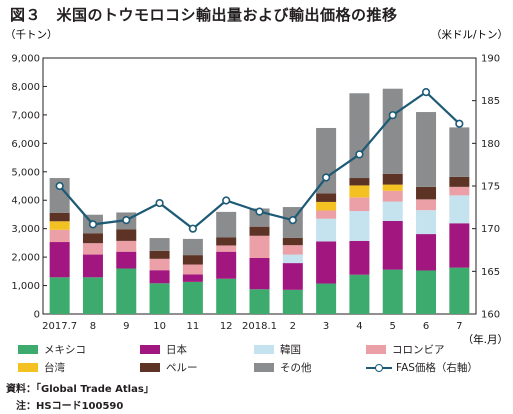 The height and width of the screenshot is (414, 513). What do you see at coordinates (93, 326) in the screenshot?
I see `x-axis-tick-label: 8` at bounding box center [93, 326].